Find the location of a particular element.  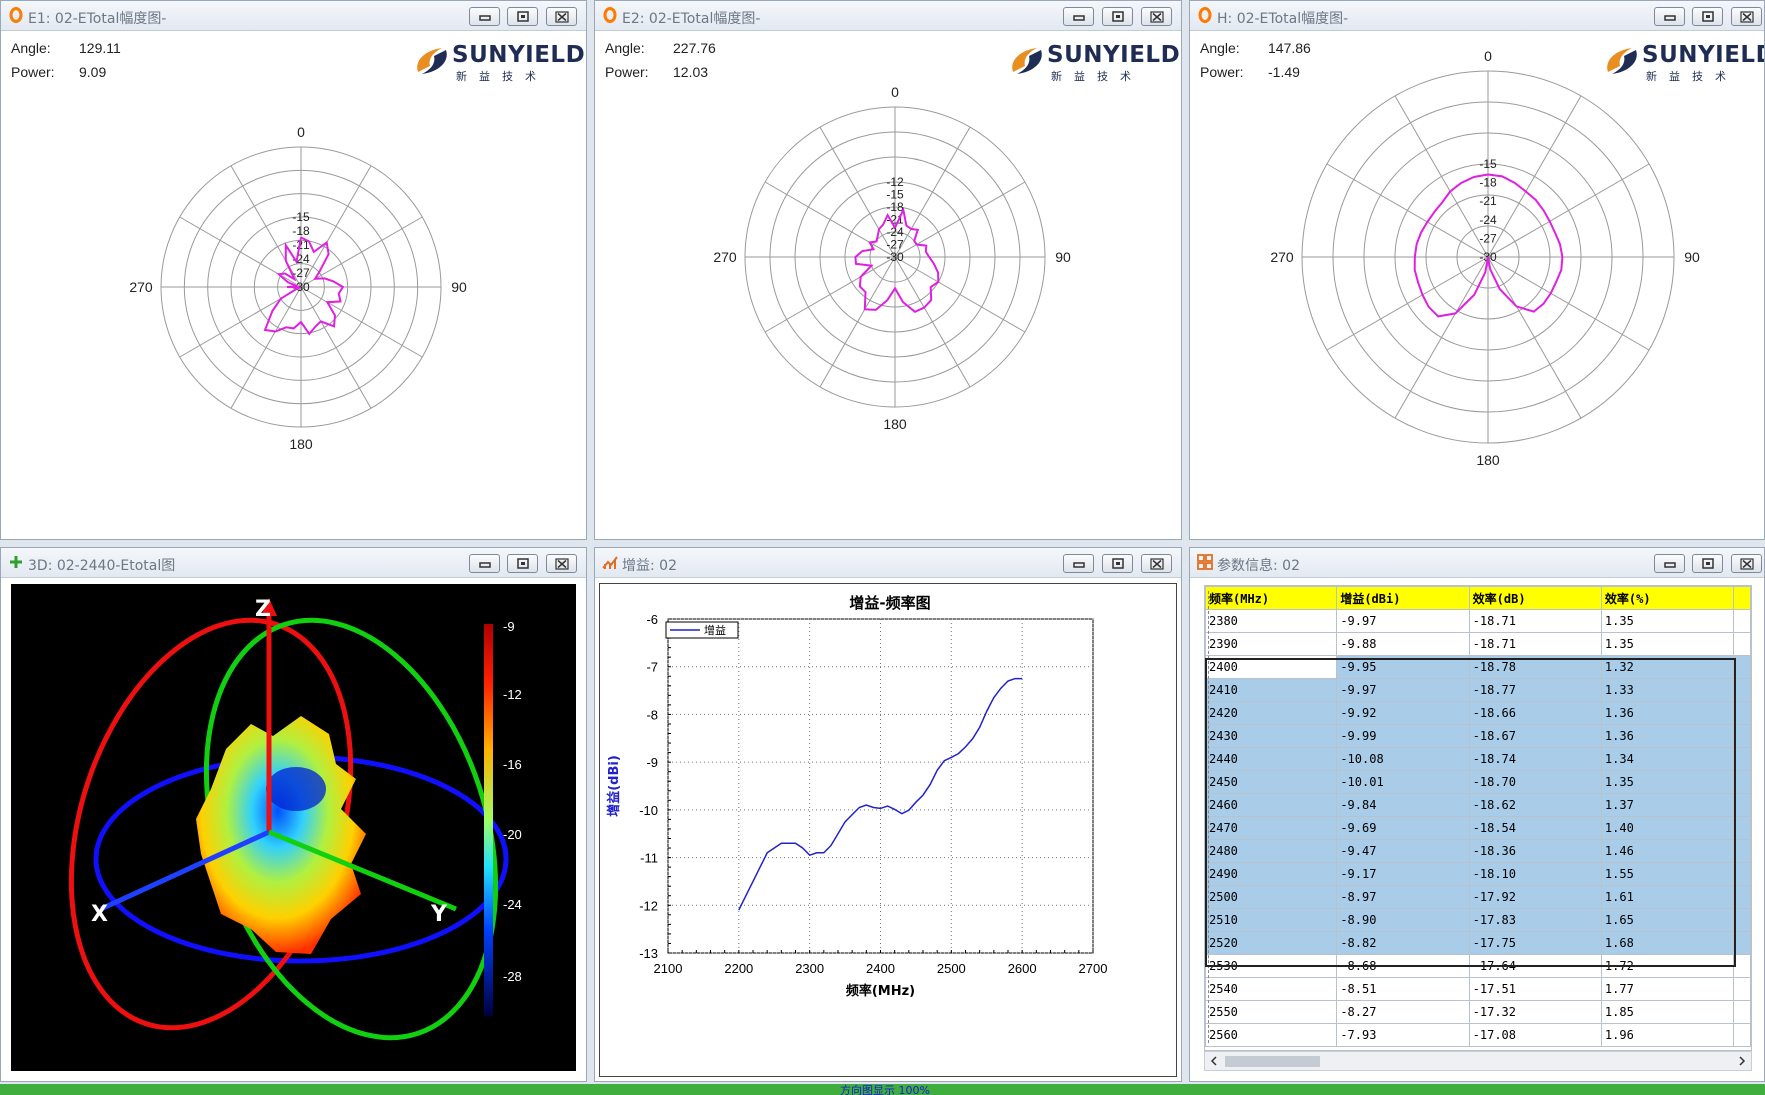

table-cell: 1.37 is located at coordinates (1667, 805).